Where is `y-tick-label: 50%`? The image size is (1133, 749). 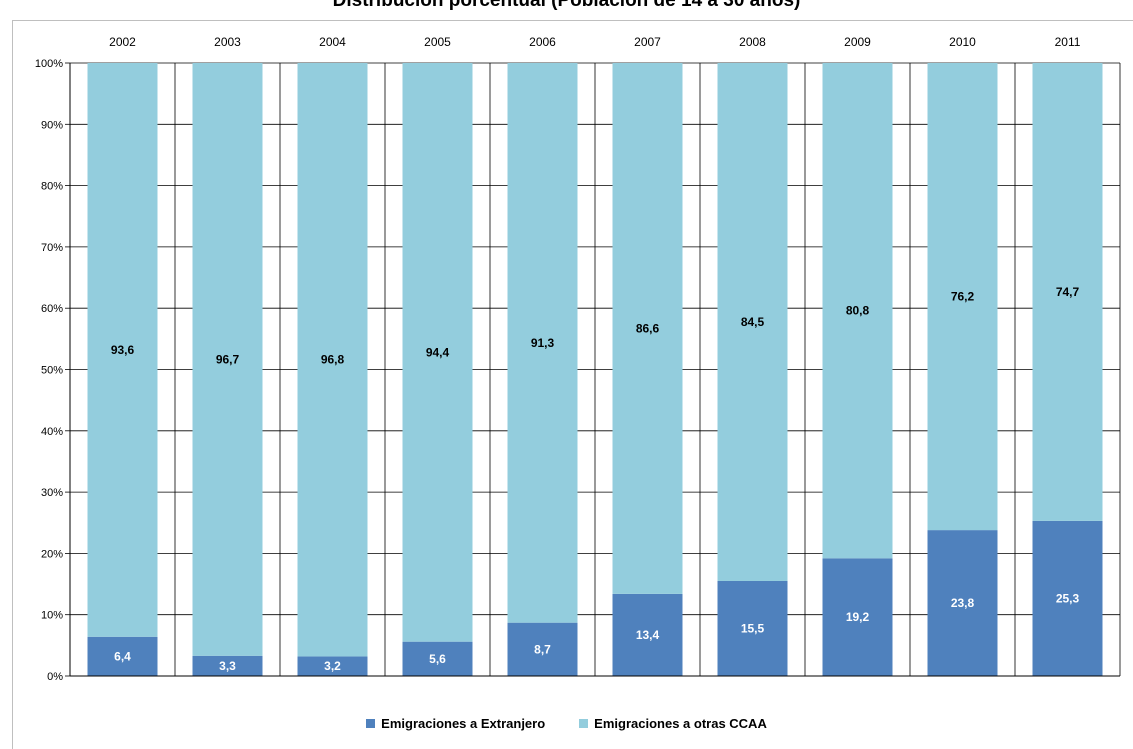 y-tick-label: 50% is located at coordinates (52, 371).